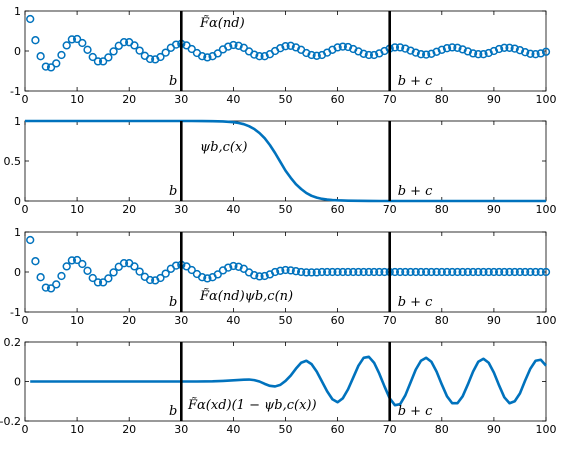 This screenshot has height=451, width=564. What do you see at coordinates (13, 161) in the screenshot?
I see `y-tick-label: 0.5` at bounding box center [13, 161].